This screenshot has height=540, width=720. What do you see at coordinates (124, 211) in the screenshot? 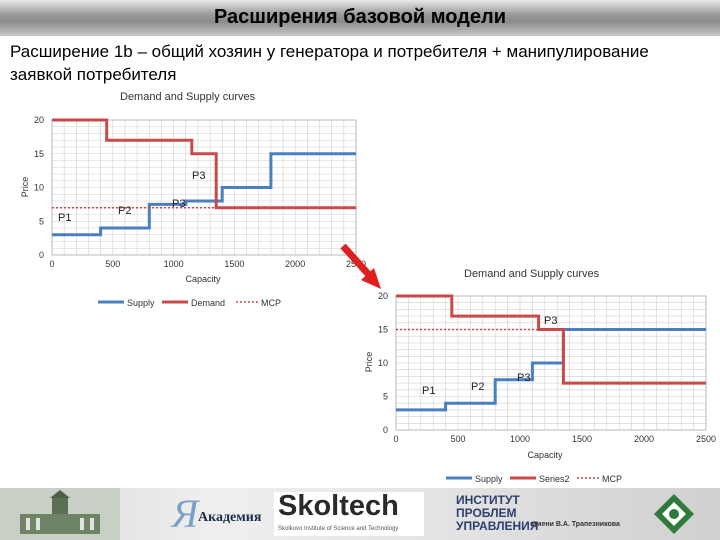
I see `chart-1-label-p2: P2` at bounding box center [124, 211].